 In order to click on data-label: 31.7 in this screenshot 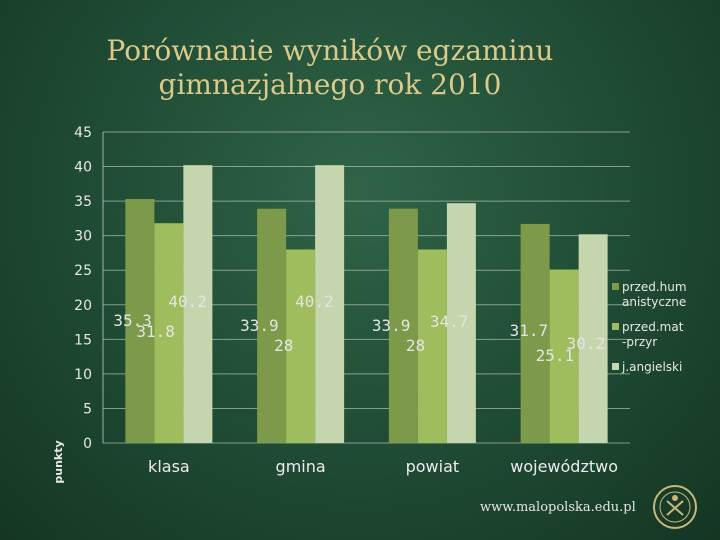, I will do `click(529, 330)`.